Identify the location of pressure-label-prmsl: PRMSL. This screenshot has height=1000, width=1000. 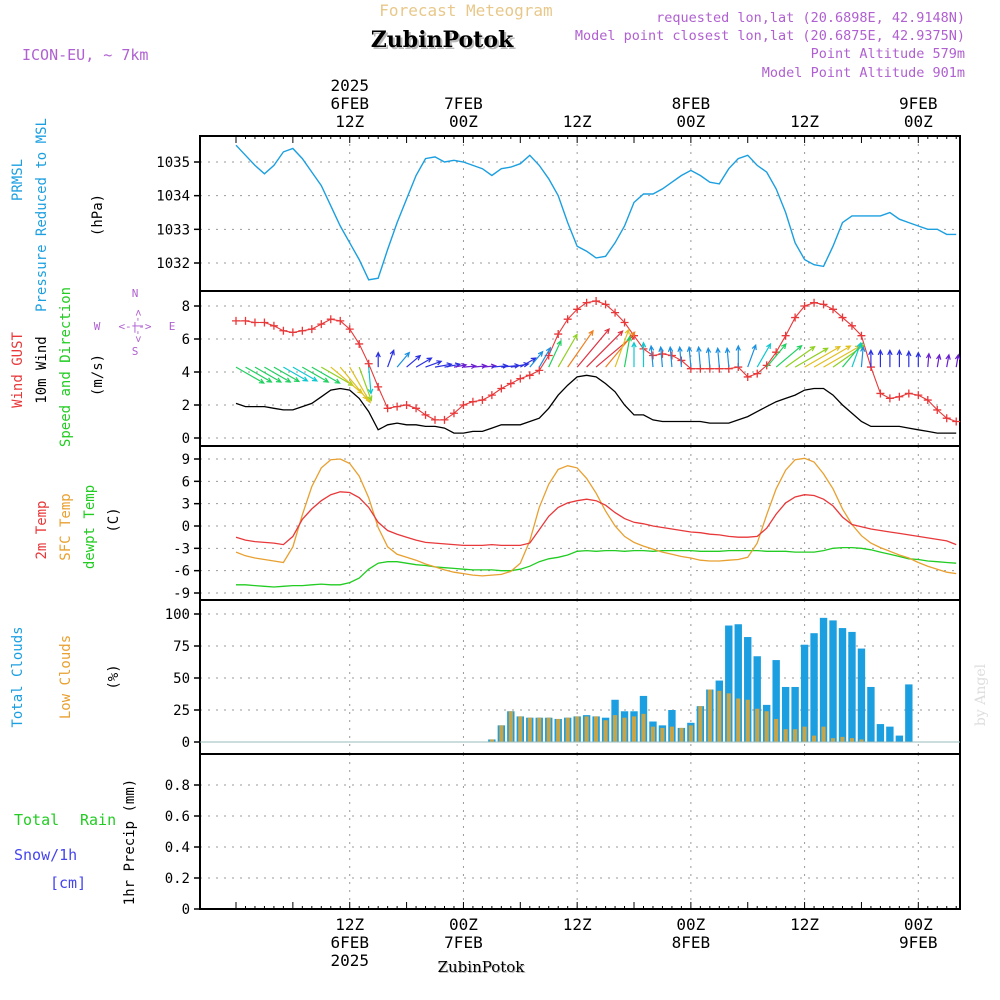
(18, 180).